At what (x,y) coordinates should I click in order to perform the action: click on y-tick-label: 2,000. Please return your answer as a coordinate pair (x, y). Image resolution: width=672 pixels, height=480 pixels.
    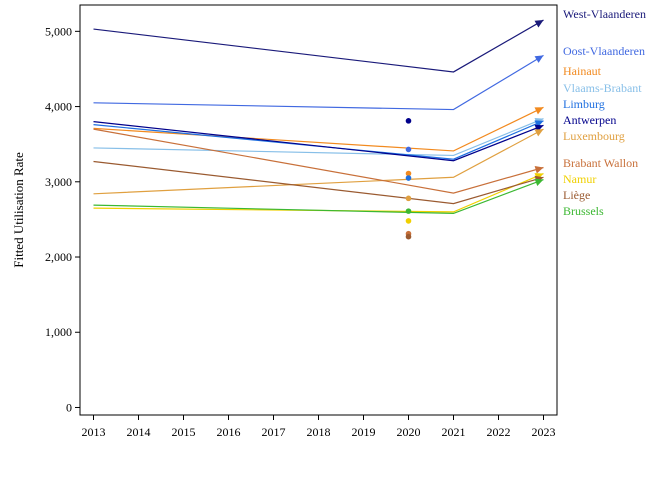
    Looking at the image, I should click on (58, 257).